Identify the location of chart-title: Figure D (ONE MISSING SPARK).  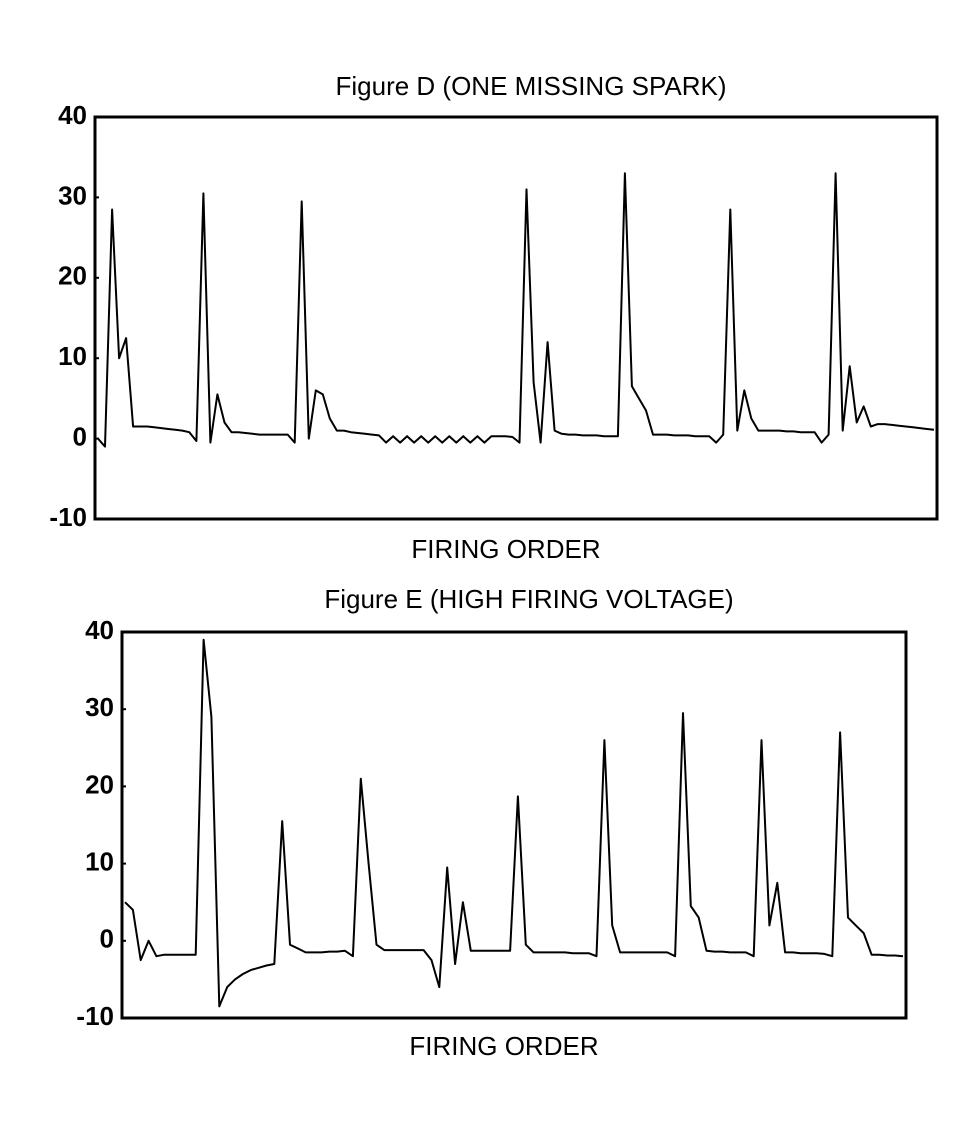
(530, 86).